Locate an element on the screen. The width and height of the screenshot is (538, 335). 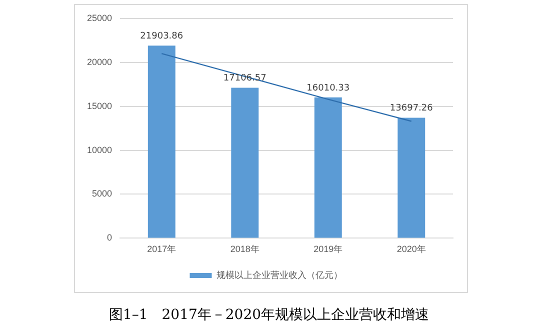
y-tick-label: 10000 is located at coordinates (99, 149).